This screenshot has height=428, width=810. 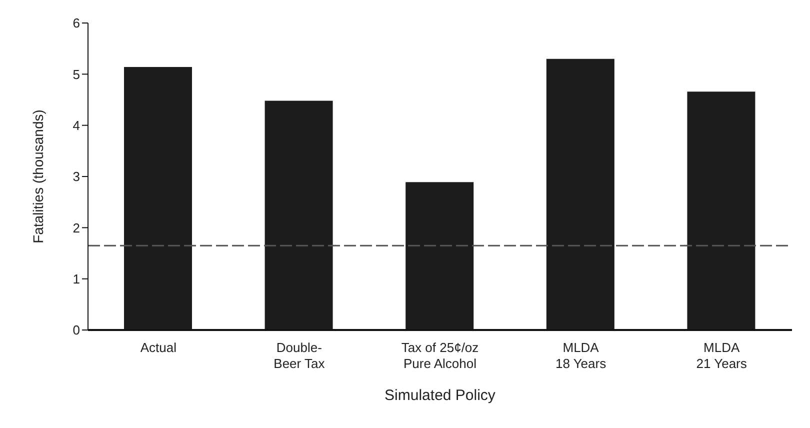 What do you see at coordinates (722, 355) in the screenshot?
I see `x-tick-label: MLDA 21 Years` at bounding box center [722, 355].